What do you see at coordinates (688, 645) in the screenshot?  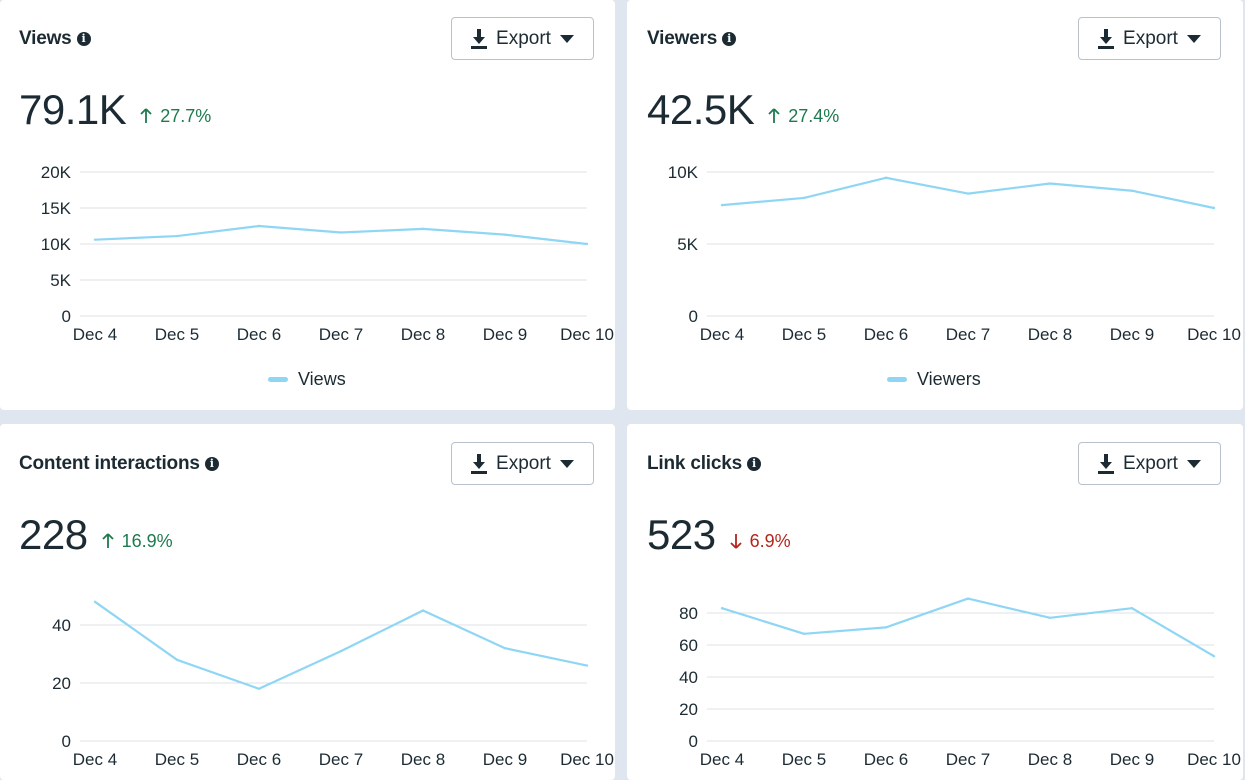 I see `y-tick-label: 60` at bounding box center [688, 645].